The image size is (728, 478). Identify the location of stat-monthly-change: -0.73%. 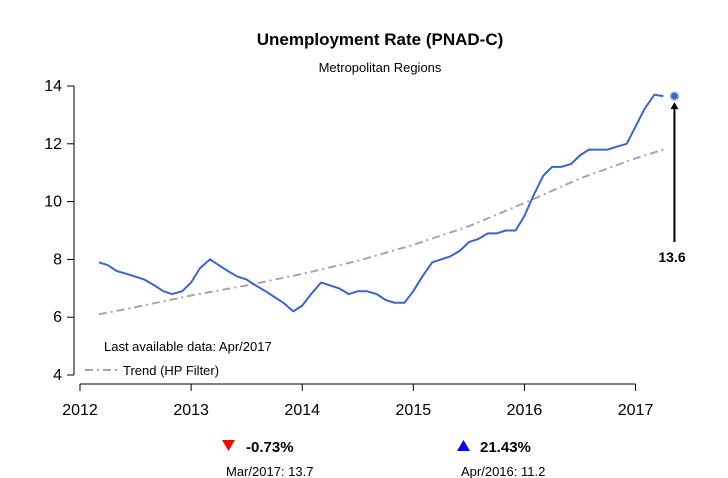
(270, 447).